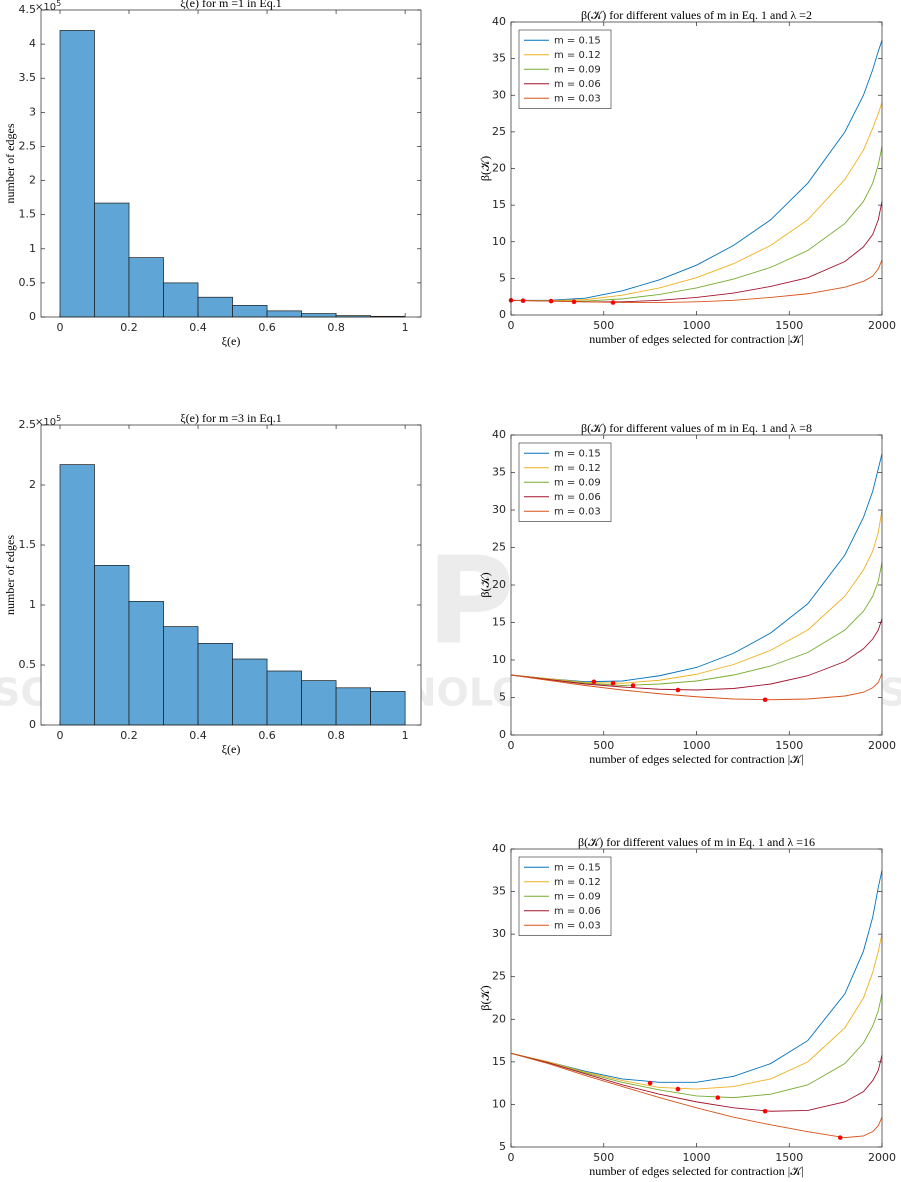  Describe the element at coordinates (28, 145) in the screenshot. I see `y-tick-label: 2.5` at that location.